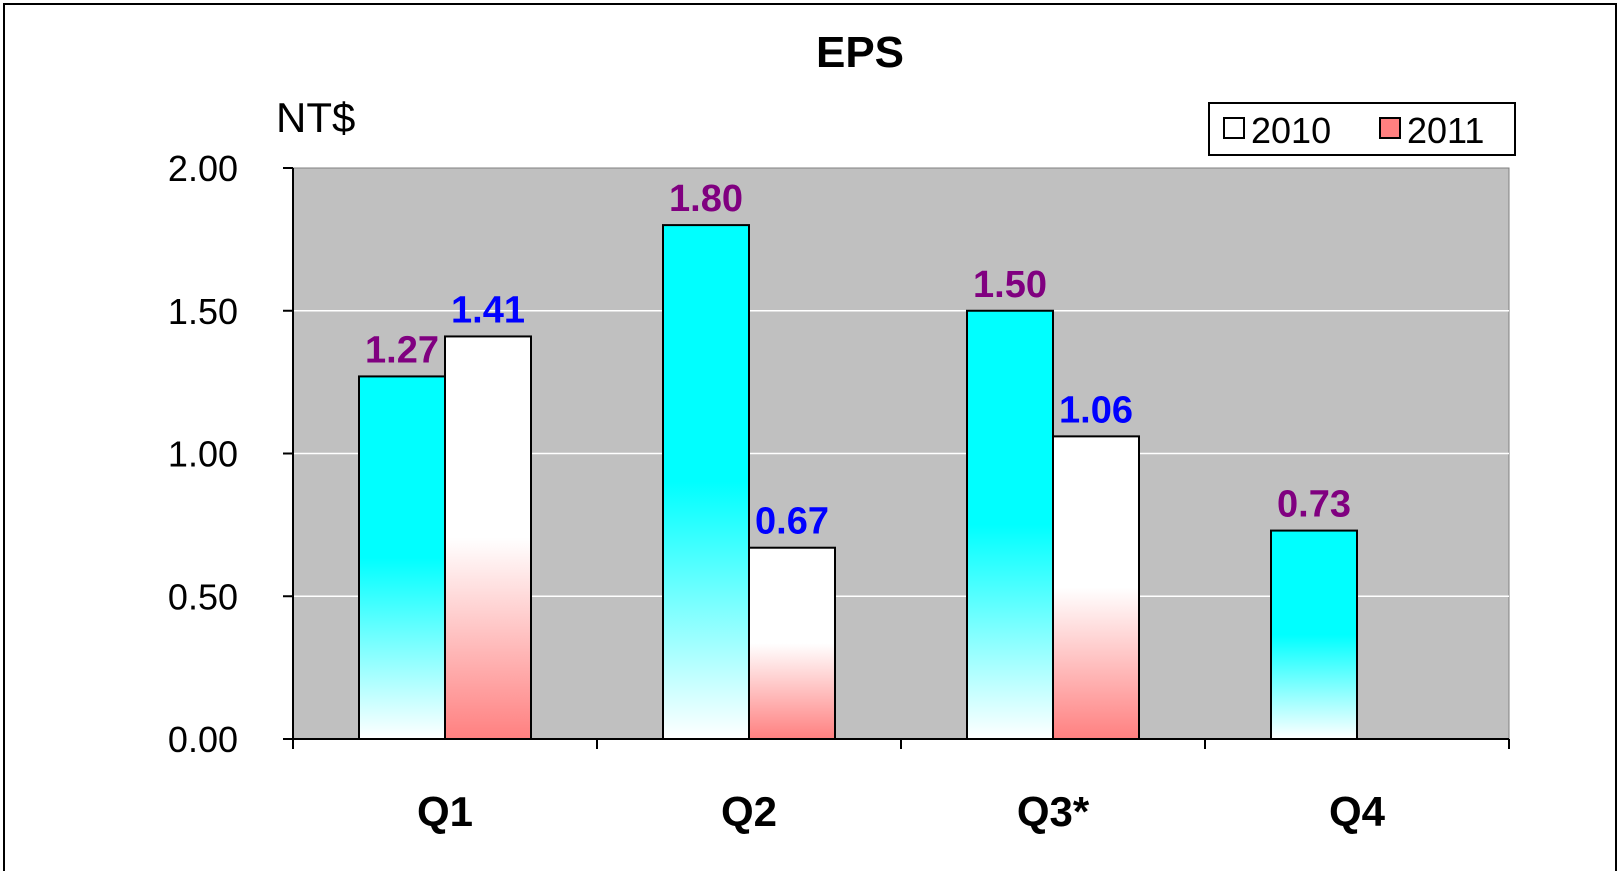  What do you see at coordinates (315, 117) in the screenshot?
I see `y-axis-label: NT$` at bounding box center [315, 117].